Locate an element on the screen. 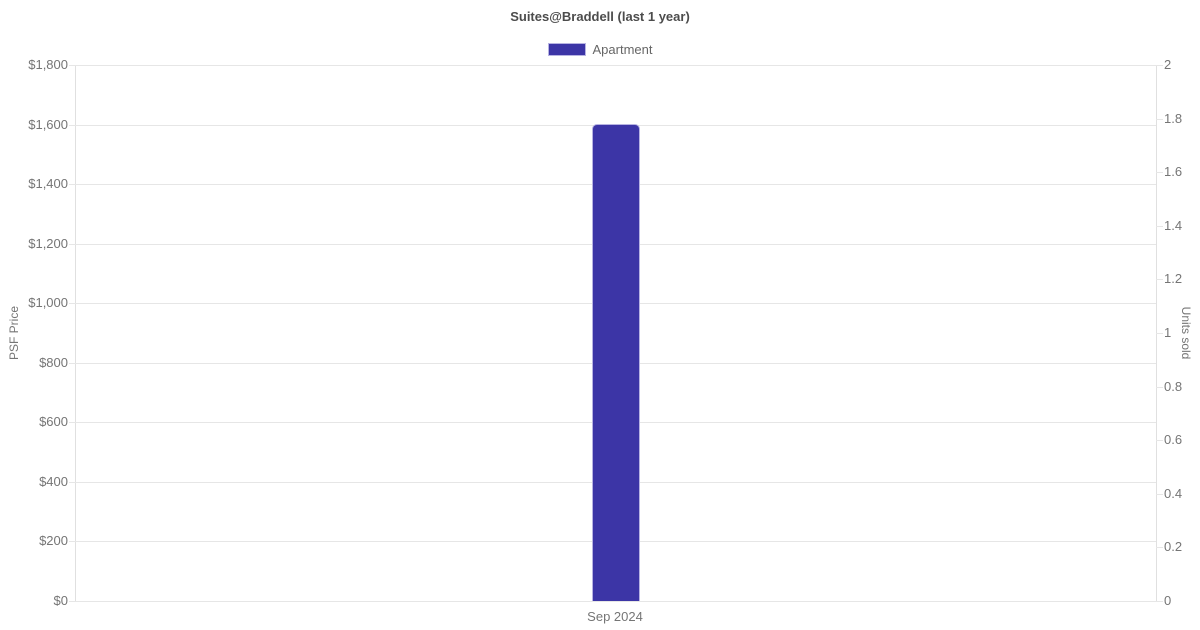  left-y-tick-label: $200 is located at coordinates (53, 540).